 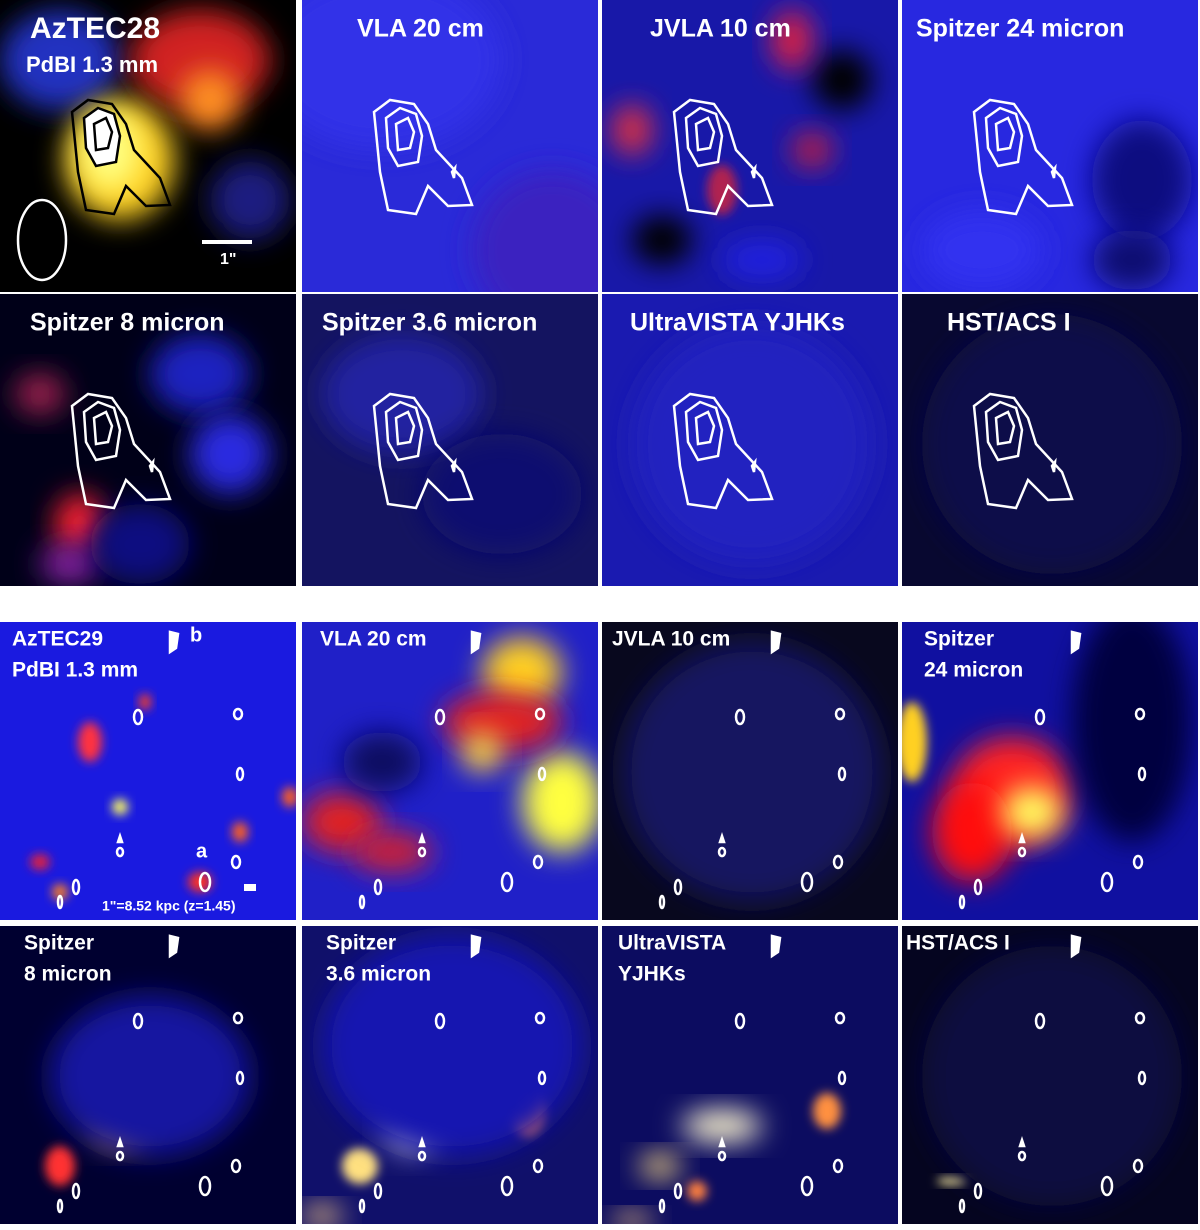 What do you see at coordinates (672, 943) in the screenshot?
I see `panel-label: UltraVISTA` at bounding box center [672, 943].